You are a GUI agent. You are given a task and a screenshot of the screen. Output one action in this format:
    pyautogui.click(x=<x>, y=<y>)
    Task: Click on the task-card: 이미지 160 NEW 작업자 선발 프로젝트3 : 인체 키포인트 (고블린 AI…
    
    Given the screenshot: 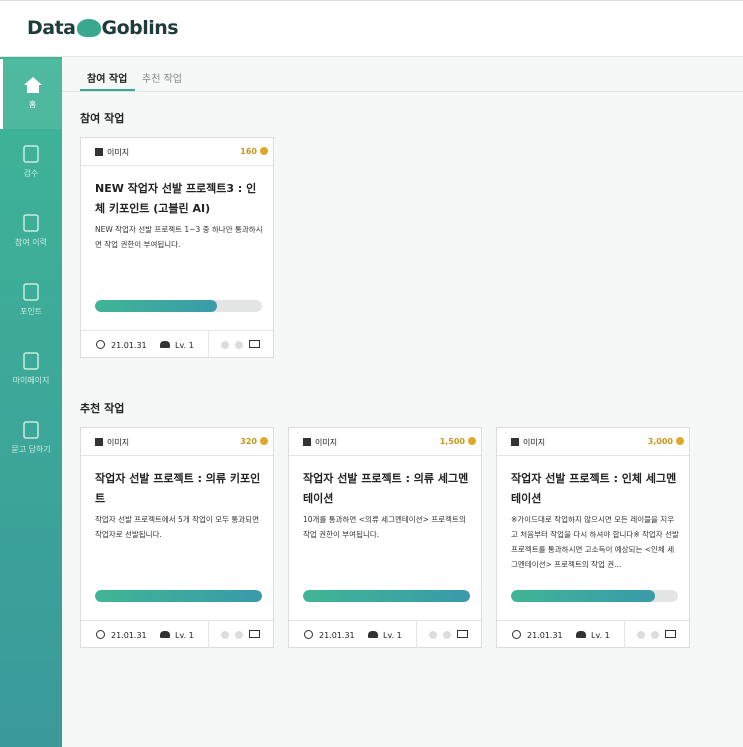 What is the action you would take?
    pyautogui.click(x=177, y=247)
    